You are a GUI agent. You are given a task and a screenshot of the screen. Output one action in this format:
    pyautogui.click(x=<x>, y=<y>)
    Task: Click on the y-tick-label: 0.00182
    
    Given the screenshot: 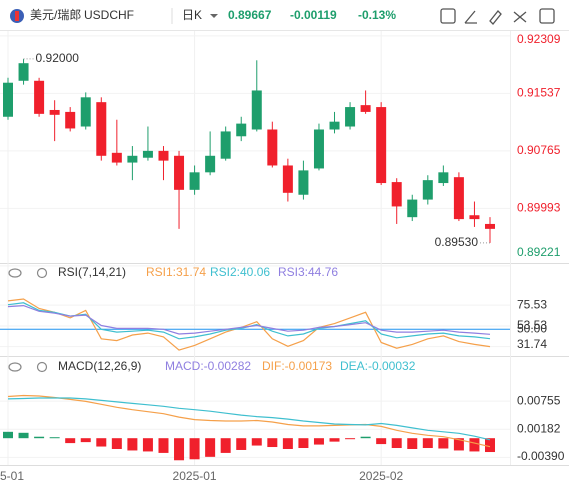 What is the action you would take?
    pyautogui.click(x=539, y=428)
    